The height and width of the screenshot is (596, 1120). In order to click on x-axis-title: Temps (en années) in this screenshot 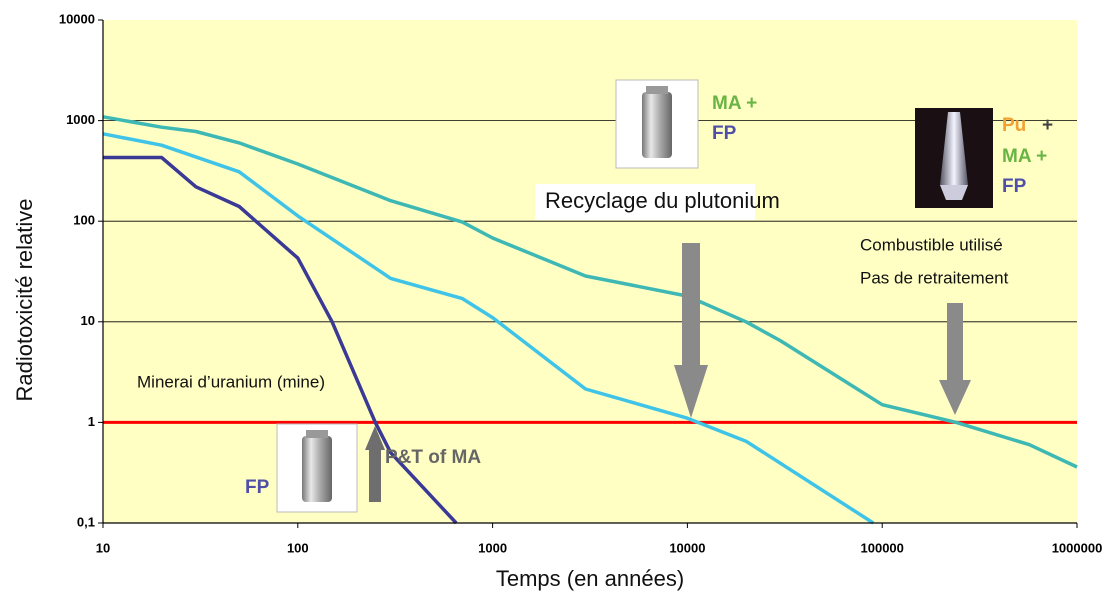, I will do `click(590, 578)`.